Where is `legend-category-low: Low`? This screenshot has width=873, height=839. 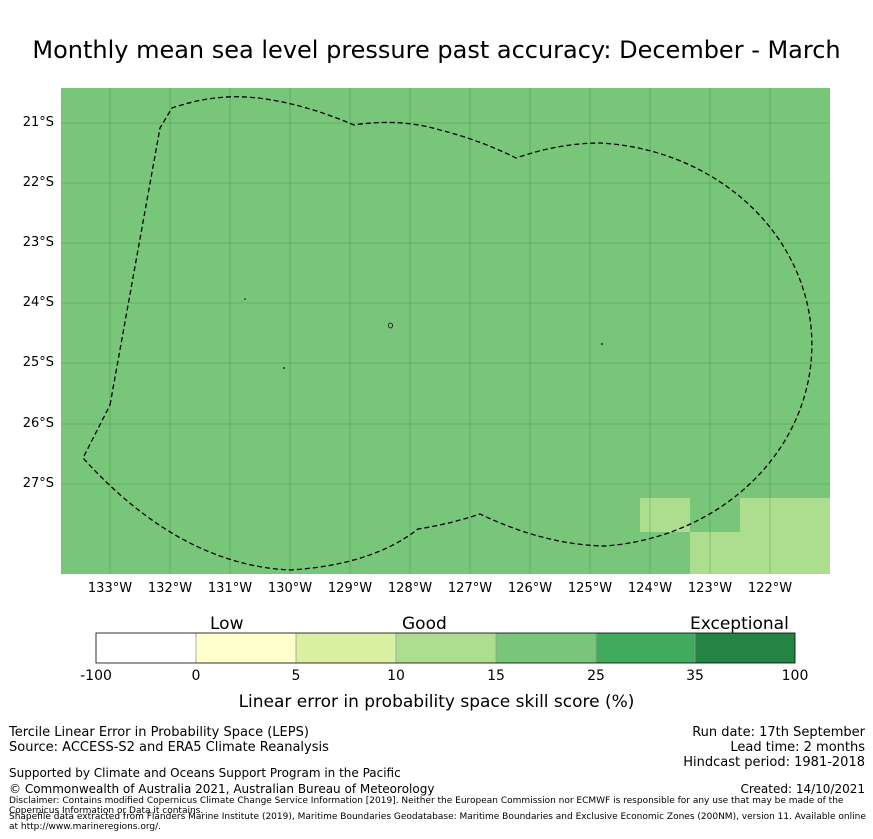 legend-category-low: Low is located at coordinates (227, 624).